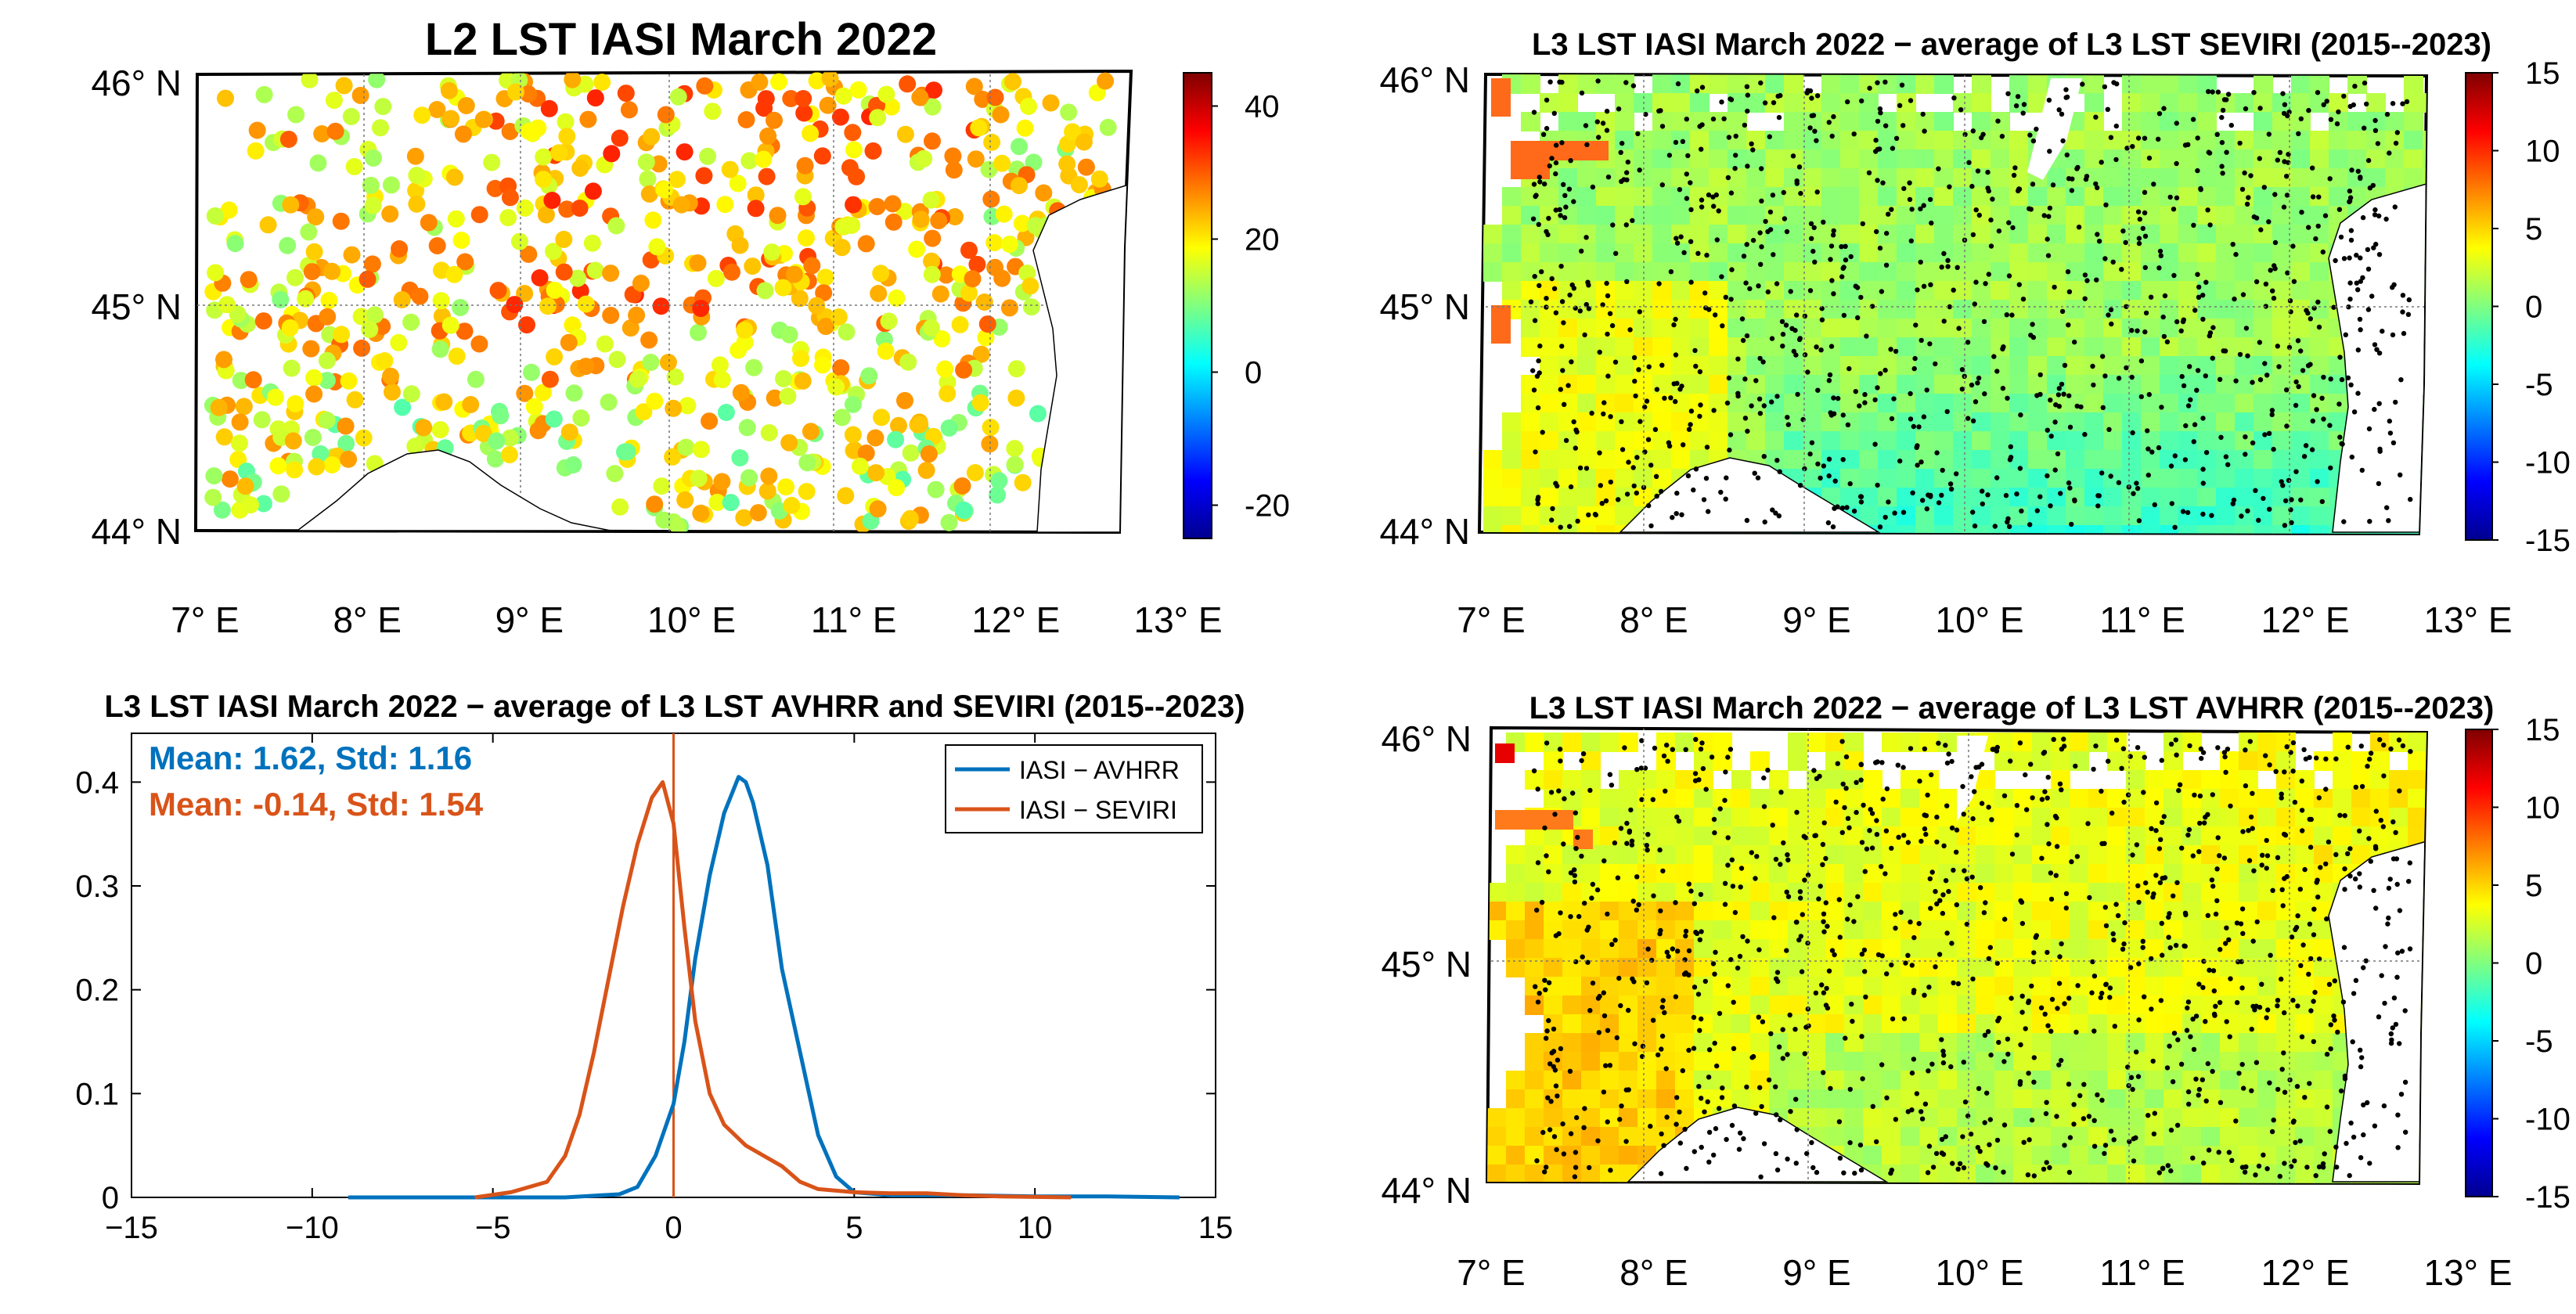 This screenshot has width=2576, height=1314. What do you see at coordinates (1099, 770) in the screenshot?
I see `legend-avhrr-label: IASI − AVHRR` at bounding box center [1099, 770].